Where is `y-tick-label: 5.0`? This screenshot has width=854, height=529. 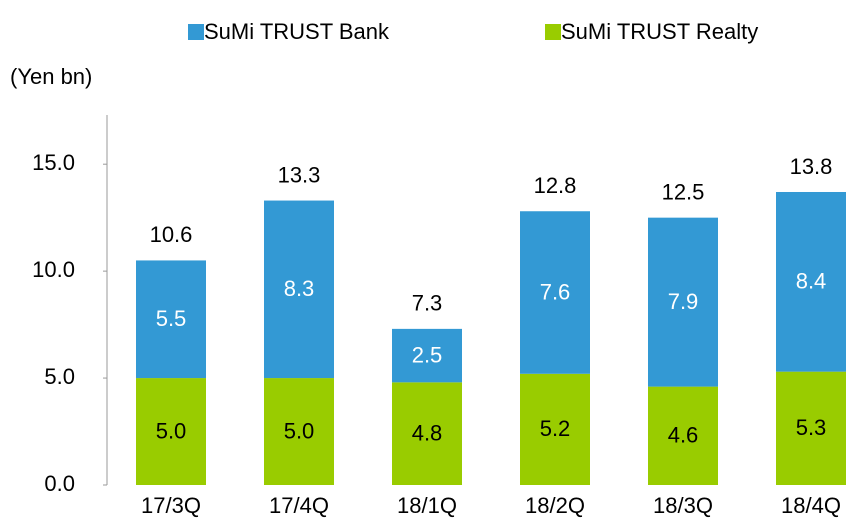
y-tick-label: 5.0 is located at coordinates (59, 376).